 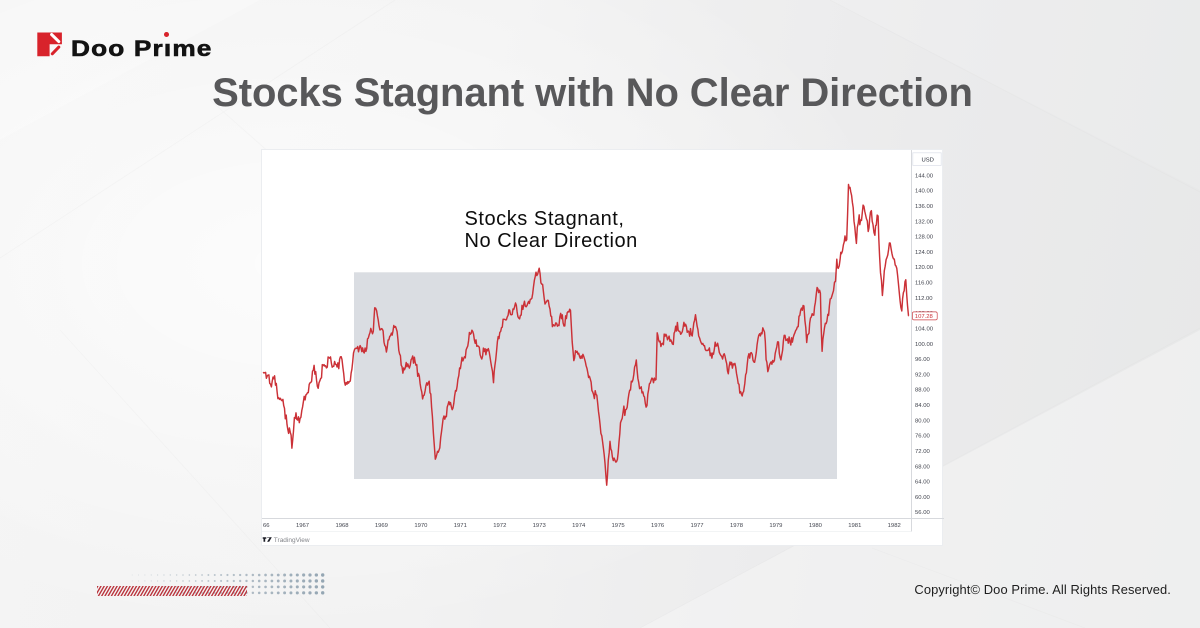 What do you see at coordinates (540, 526) in the screenshot?
I see `svg-text: 1973` at bounding box center [540, 526].